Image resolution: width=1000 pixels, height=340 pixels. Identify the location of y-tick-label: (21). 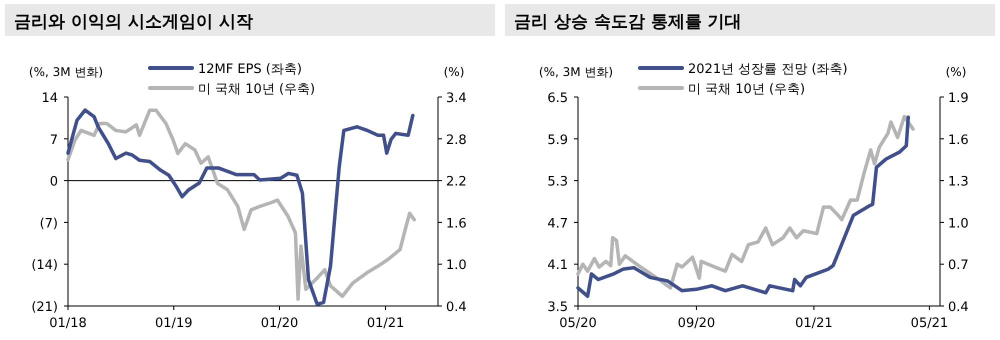
(44, 307).